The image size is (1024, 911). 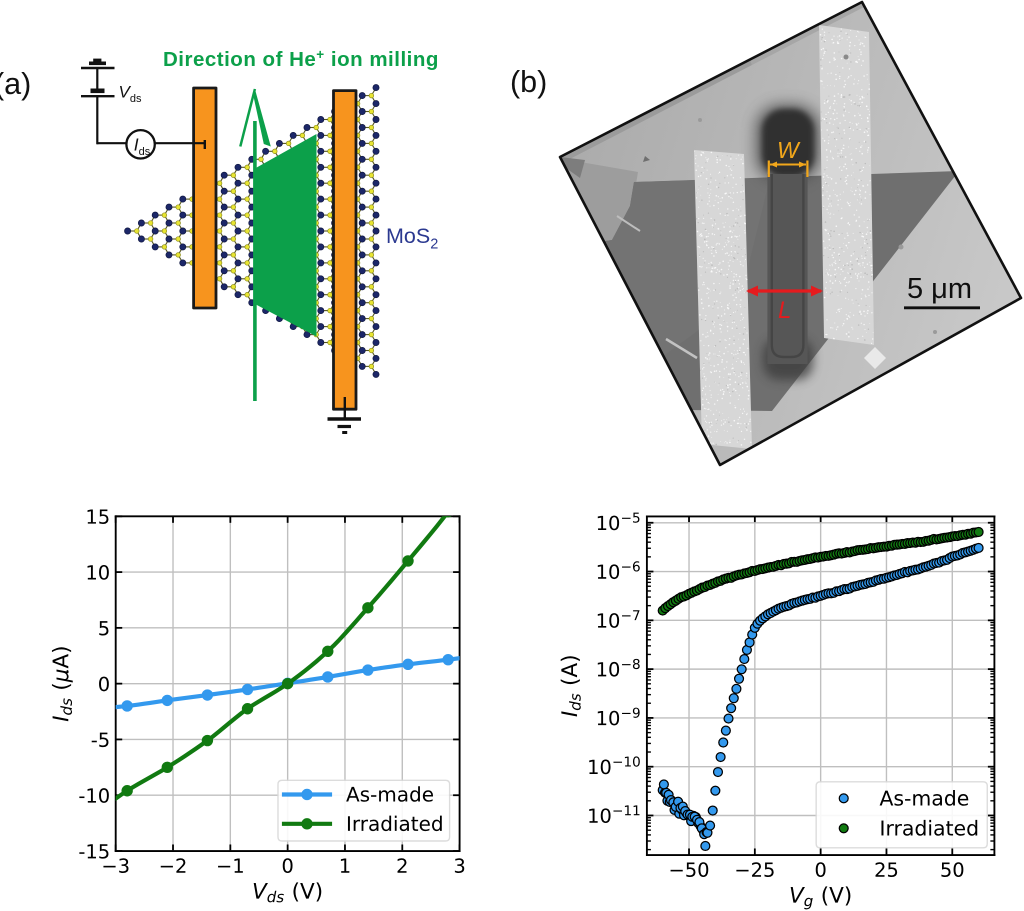 I want to click on svg-text: (a), so click(x=15, y=84).